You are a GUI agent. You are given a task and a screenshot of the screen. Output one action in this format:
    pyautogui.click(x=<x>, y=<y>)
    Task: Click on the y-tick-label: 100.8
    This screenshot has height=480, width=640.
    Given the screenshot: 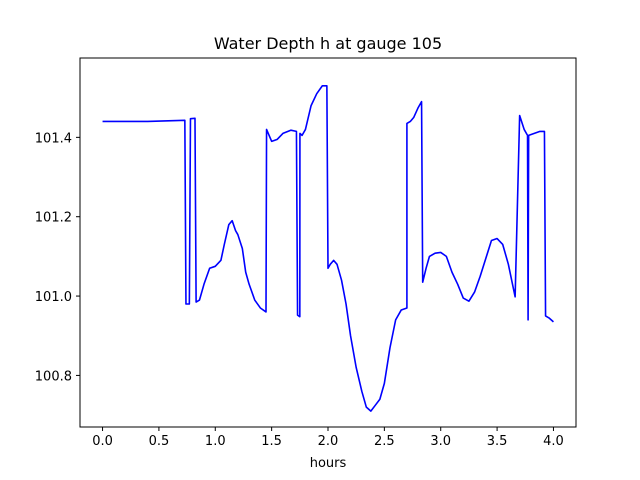 What is the action you would take?
    pyautogui.click(x=53, y=376)
    